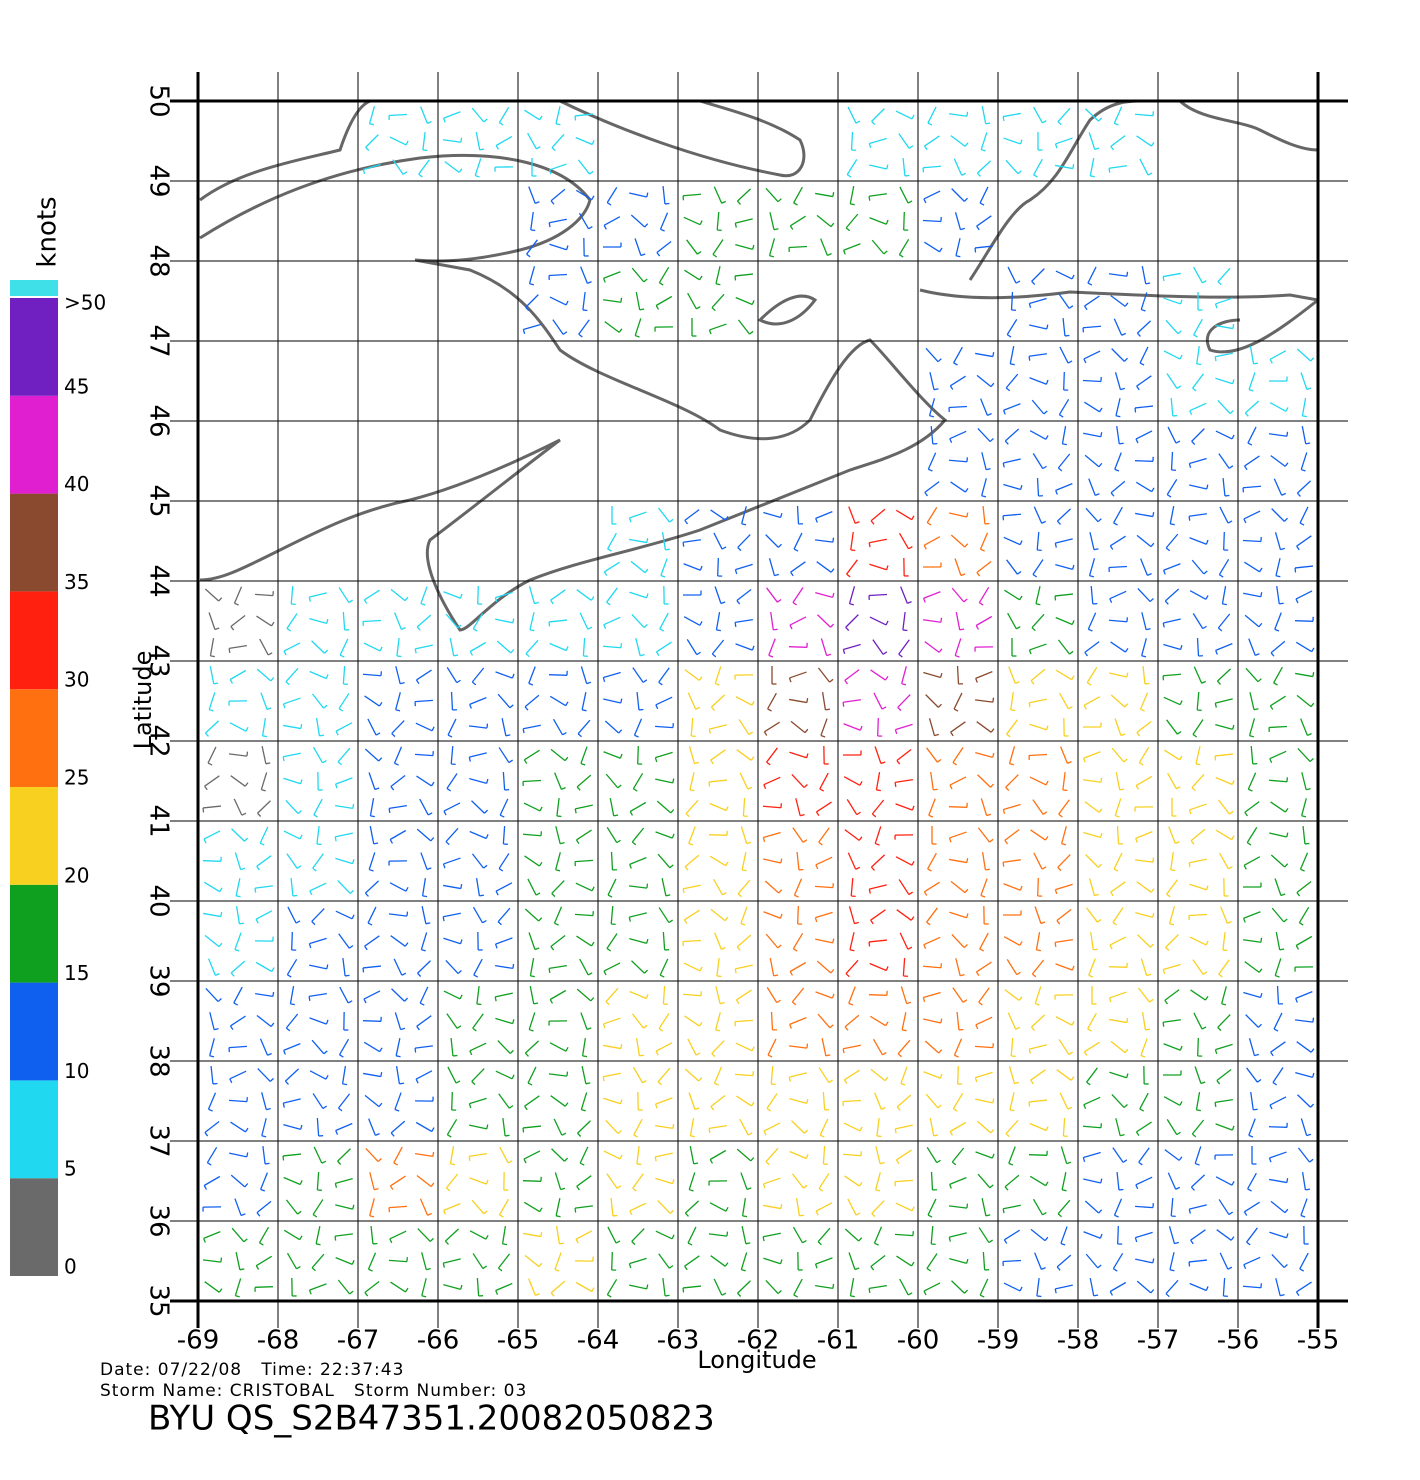 The width and height of the screenshot is (1420, 1480). I want to click on x-axis-label: Longitude, so click(756, 1360).